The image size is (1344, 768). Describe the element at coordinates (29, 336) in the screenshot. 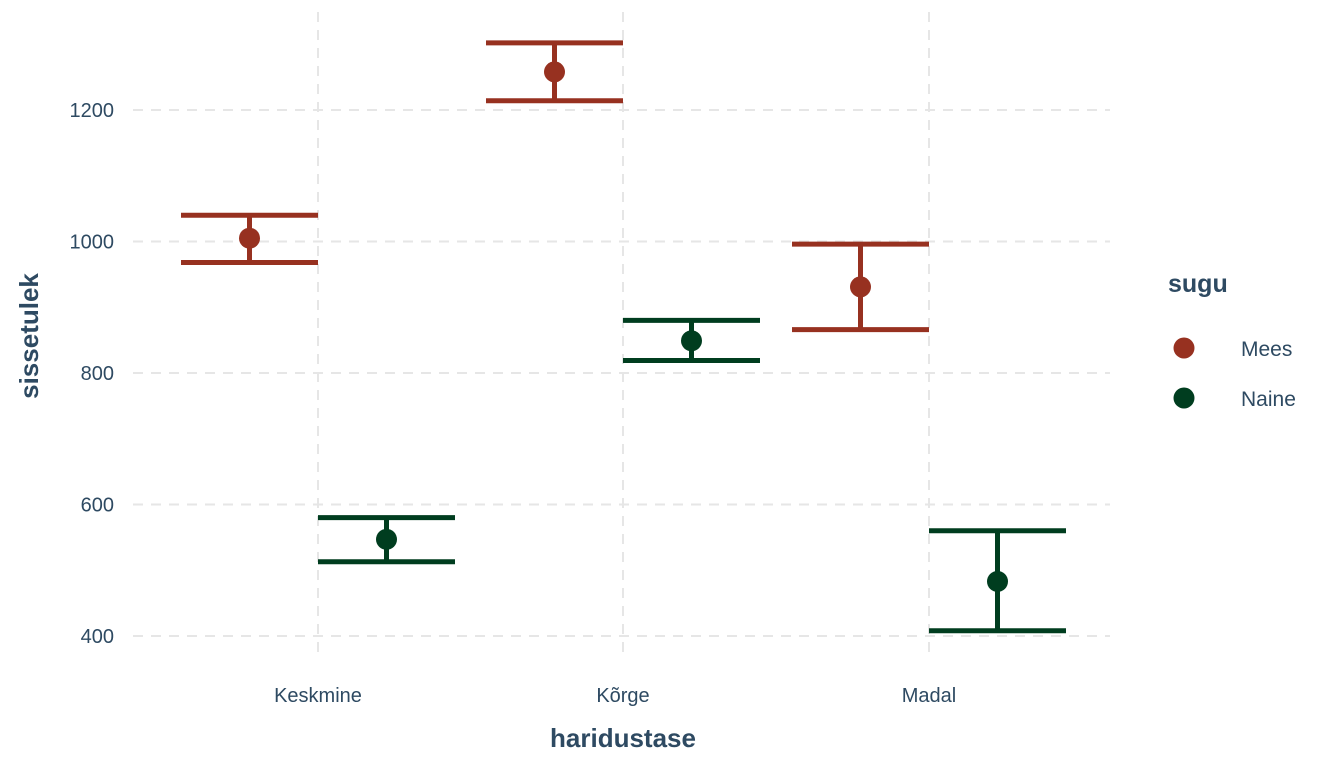

I see `y-axis-title: sissetulek` at that location.